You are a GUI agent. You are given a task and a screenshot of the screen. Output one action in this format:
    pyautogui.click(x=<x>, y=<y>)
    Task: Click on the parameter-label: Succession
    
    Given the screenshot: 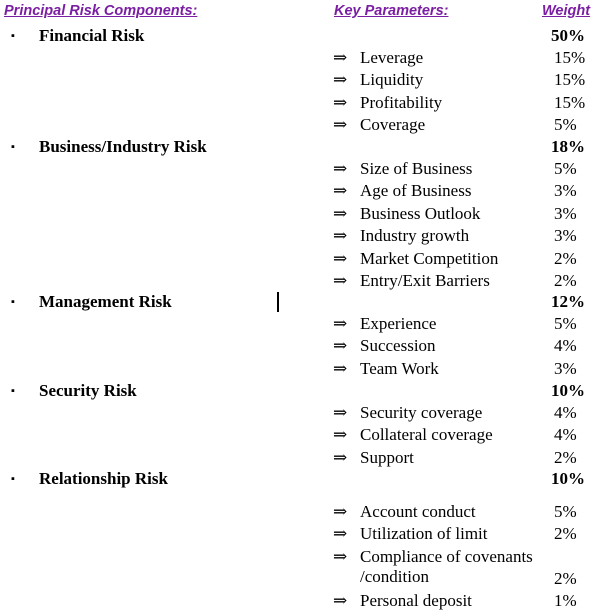 What is the action you would take?
    pyautogui.click(x=398, y=345)
    